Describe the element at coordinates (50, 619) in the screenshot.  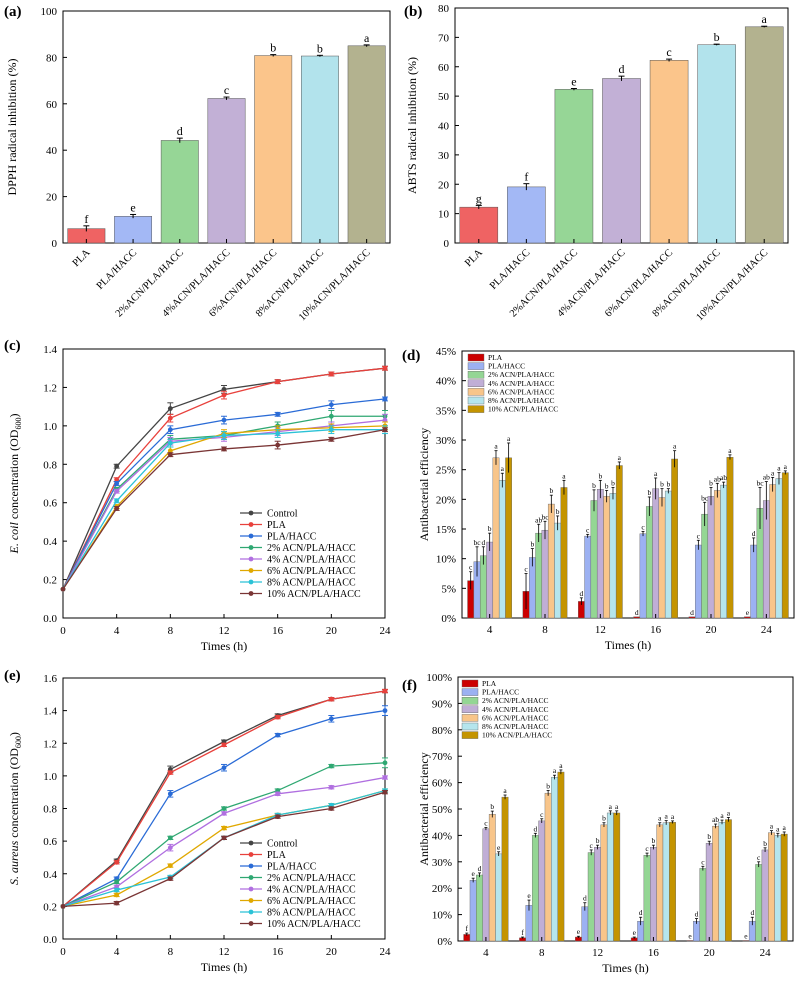
I see `y-tick-label: 0.0` at that location.